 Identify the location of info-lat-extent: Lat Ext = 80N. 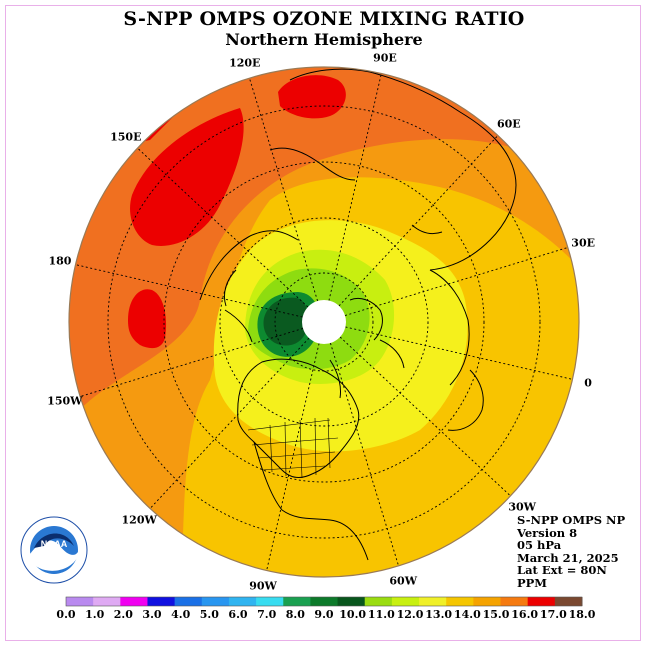
(562, 570).